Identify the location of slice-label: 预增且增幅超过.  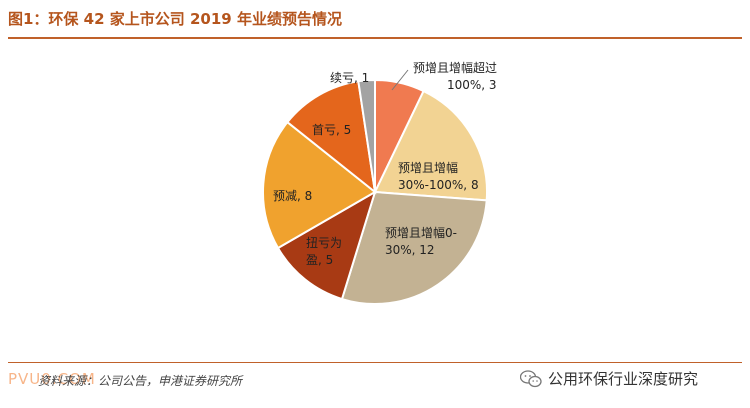
(455, 67).